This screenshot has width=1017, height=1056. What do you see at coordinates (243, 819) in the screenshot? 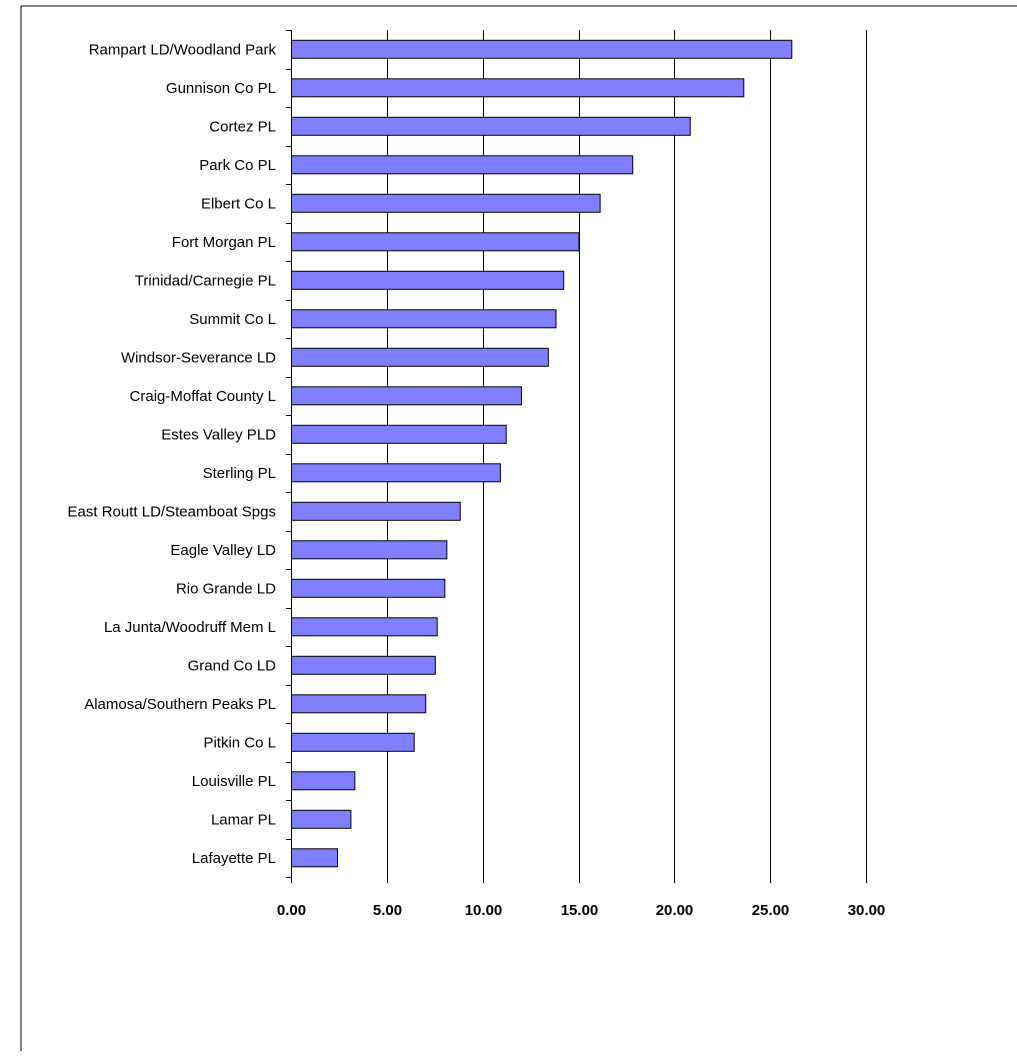
I see `category-label: Lamar PL` at bounding box center [243, 819].